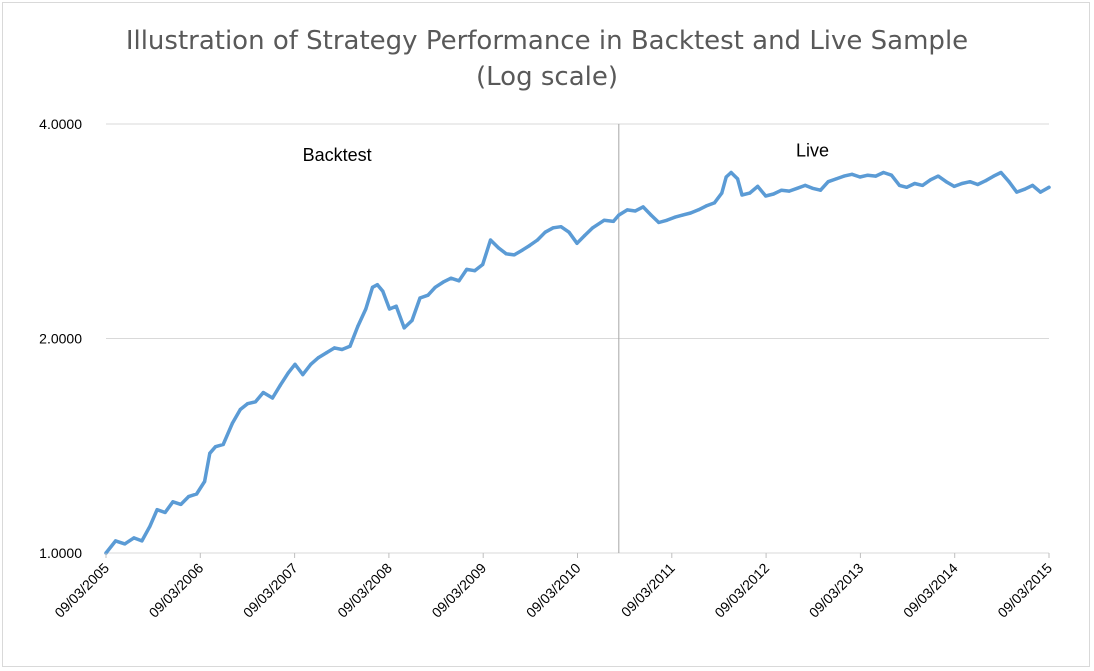 The image size is (1094, 671). Describe the element at coordinates (648, 590) in the screenshot. I see `x-tick-label: 09/03/2011` at that location.